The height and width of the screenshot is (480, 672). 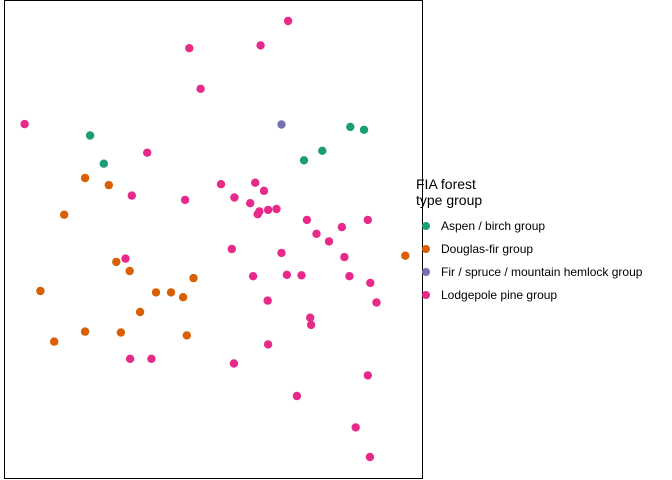 What do you see at coordinates (426, 248) in the screenshot?
I see `legend-swatch-douglas-fir` at bounding box center [426, 248].